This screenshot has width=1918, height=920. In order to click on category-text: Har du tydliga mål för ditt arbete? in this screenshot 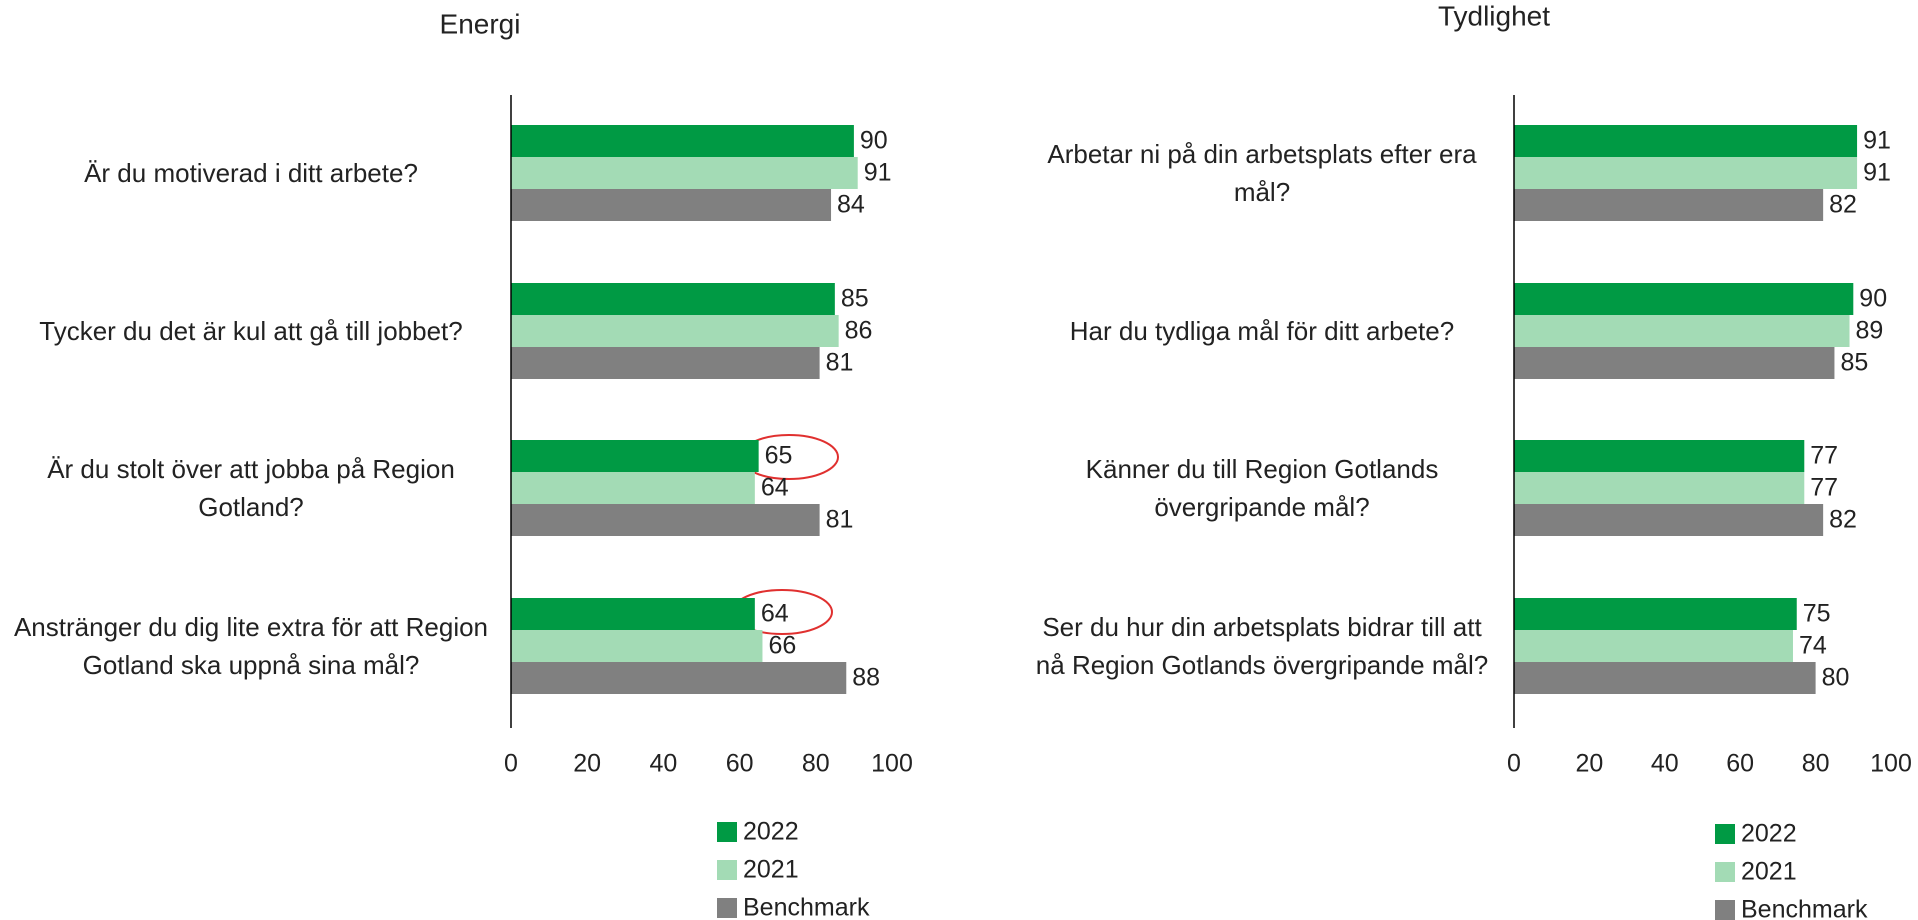, I will do `click(1262, 331)`.